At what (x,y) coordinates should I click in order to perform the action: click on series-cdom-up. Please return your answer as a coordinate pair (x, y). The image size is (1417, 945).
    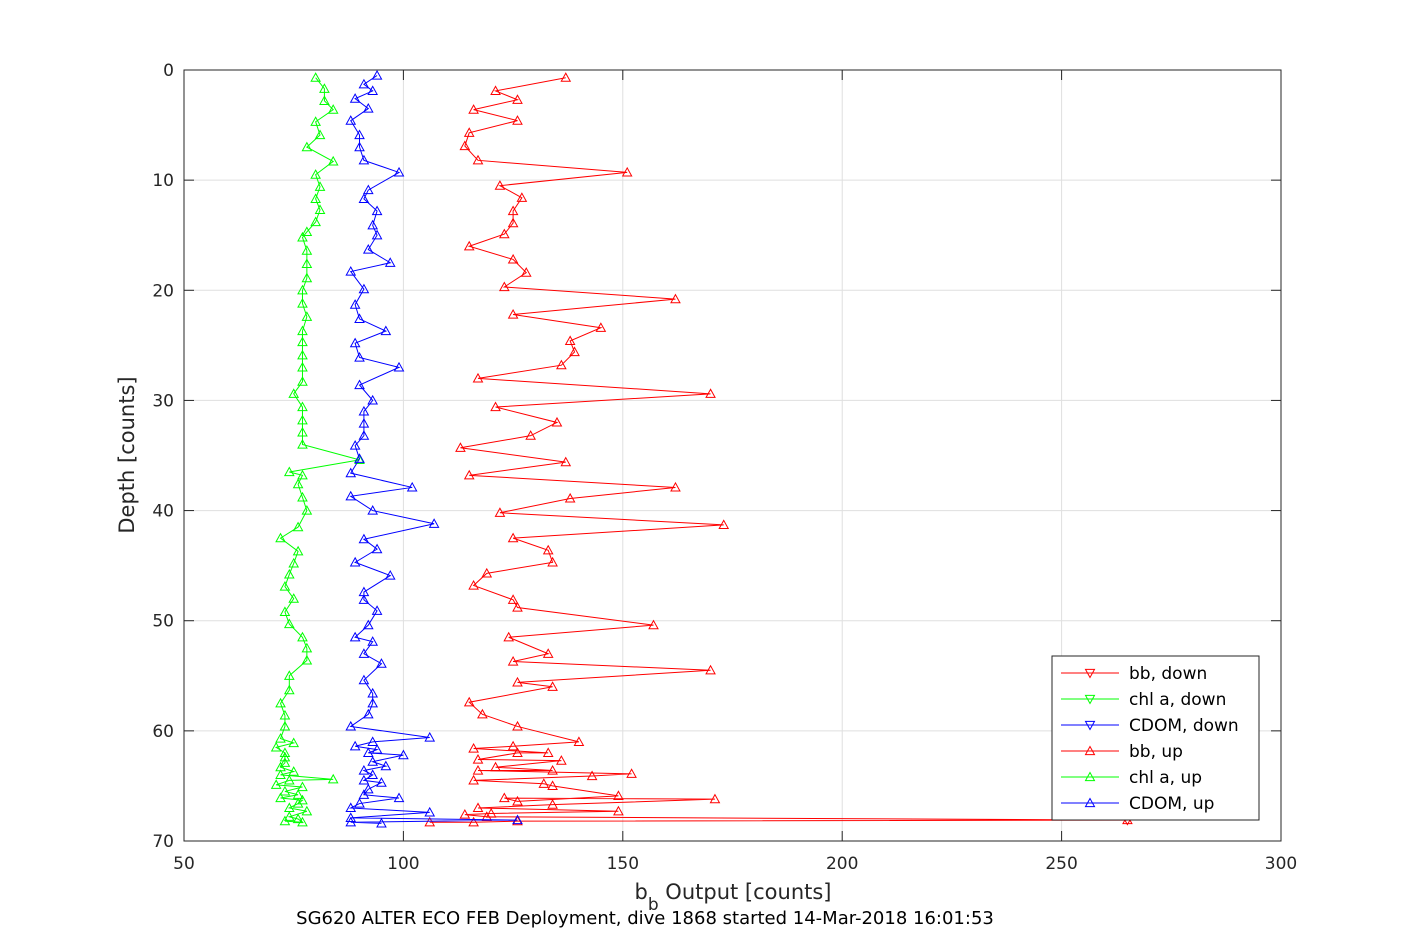
    Looking at the image, I should click on (434, 448).